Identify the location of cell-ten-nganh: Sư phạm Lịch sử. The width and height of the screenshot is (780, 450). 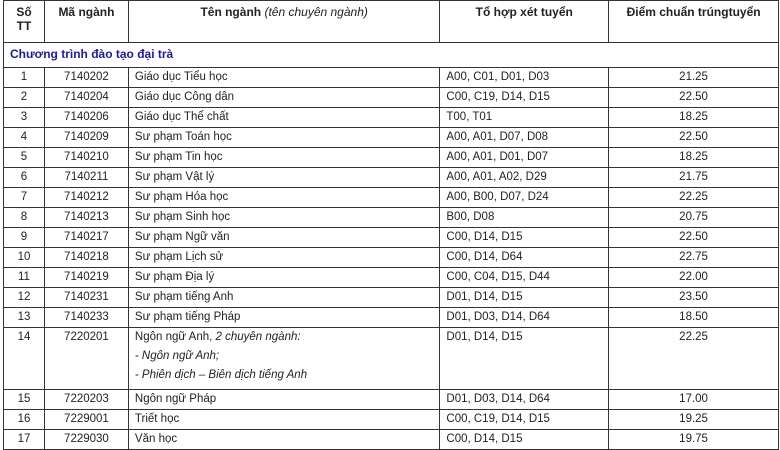
(284, 257).